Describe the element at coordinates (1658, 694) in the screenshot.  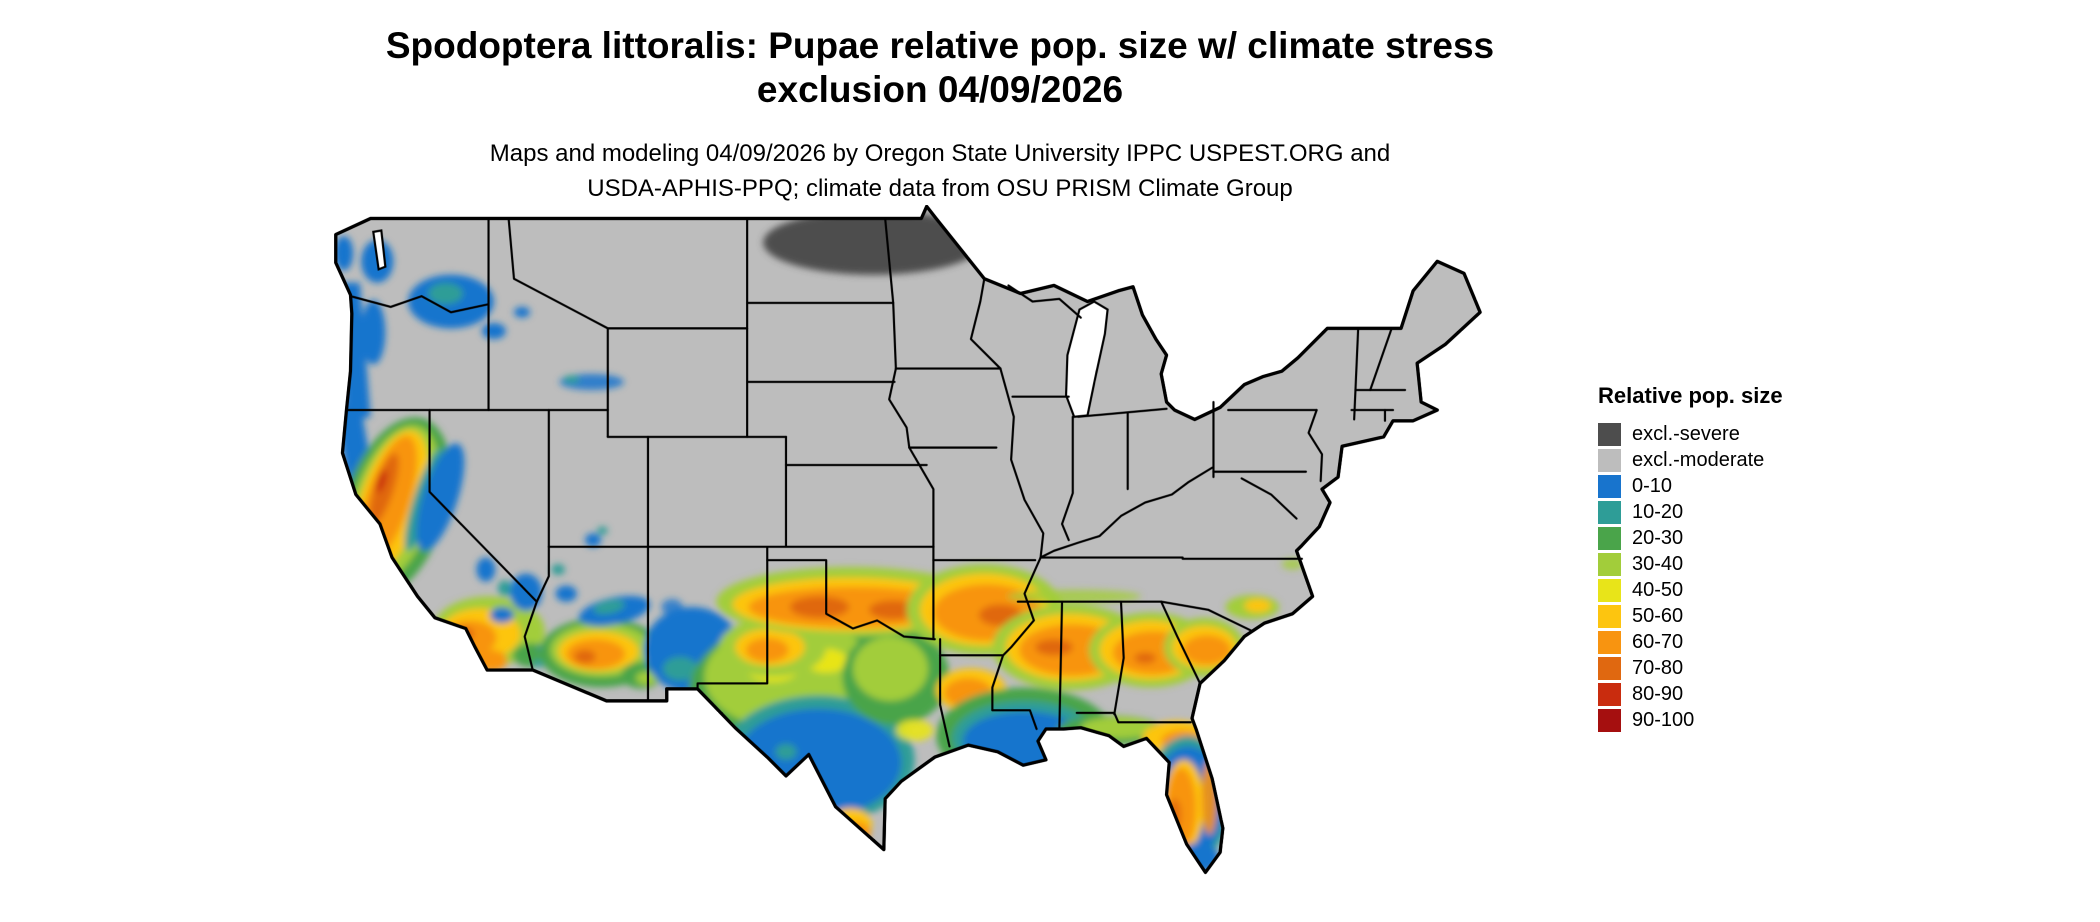
I see `legend-label: 80-90` at that location.